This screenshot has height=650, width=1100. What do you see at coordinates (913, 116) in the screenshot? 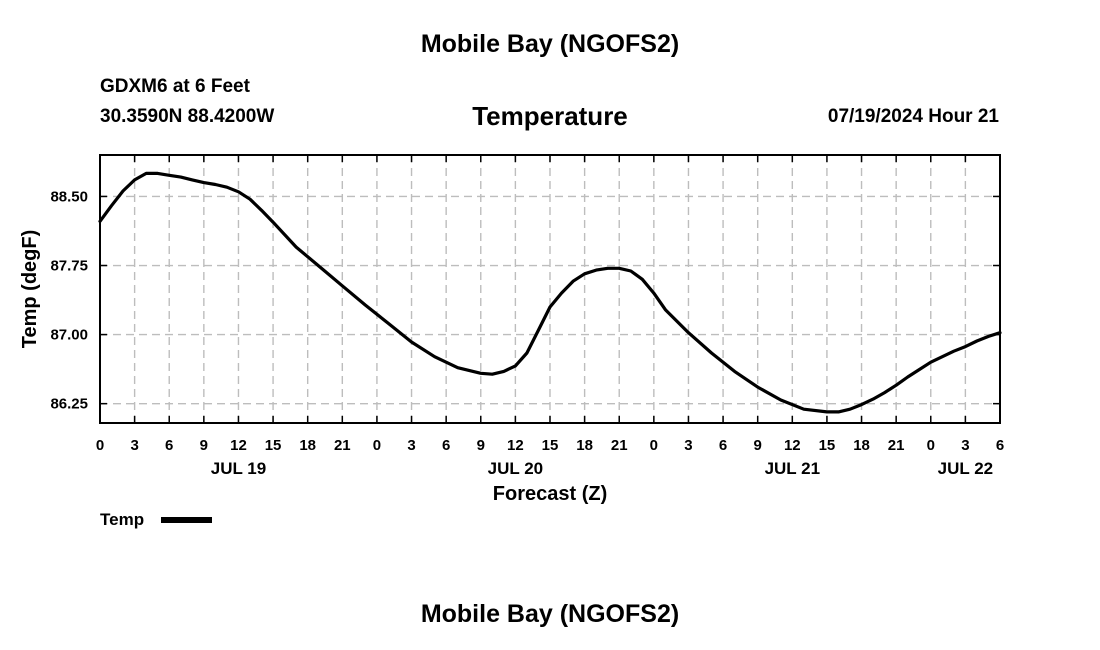
I see `forecast-run-time: 07/19/2024 Hour 21` at bounding box center [913, 116].